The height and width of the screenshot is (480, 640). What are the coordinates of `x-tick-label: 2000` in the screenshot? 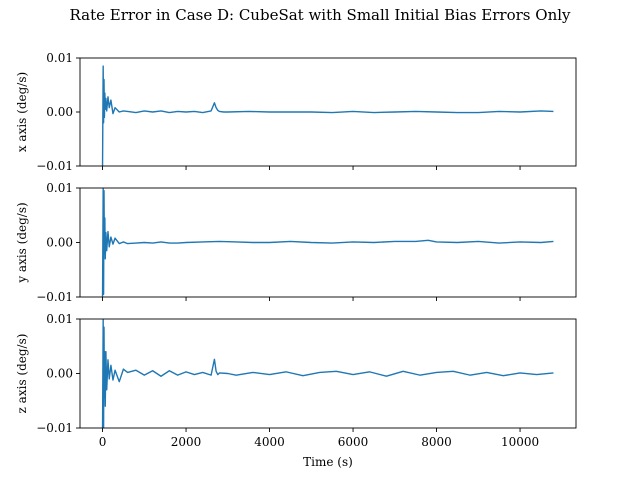 It's located at (186, 442).